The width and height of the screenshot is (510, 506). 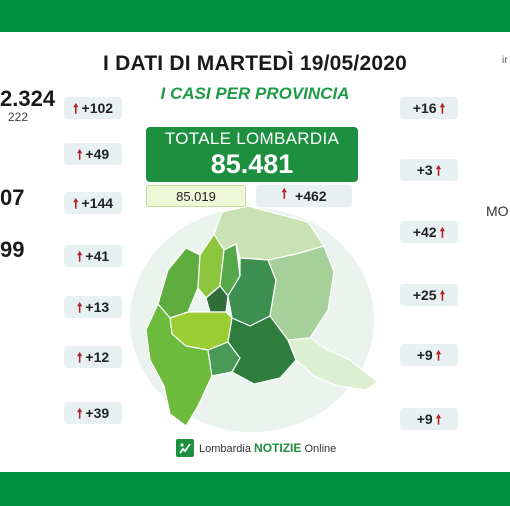 I want to click on total-delta-box: 🠕 +462, so click(x=304, y=196).